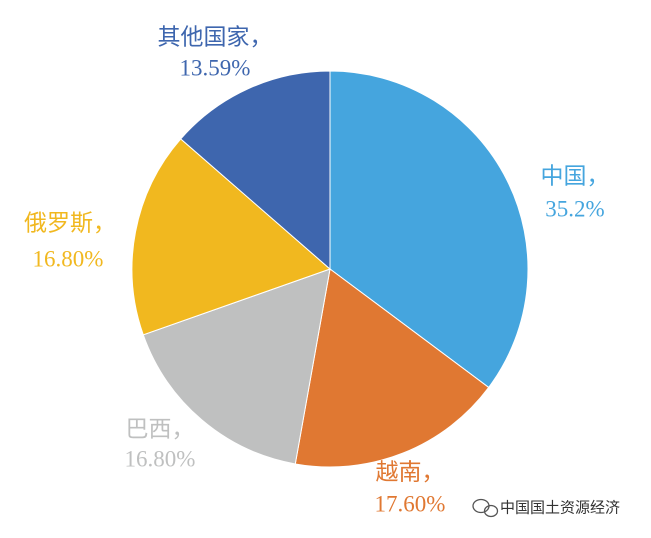 This screenshot has width=651, height=538. Describe the element at coordinates (215, 67) in the screenshot. I see `value-label: 13.59%` at that location.